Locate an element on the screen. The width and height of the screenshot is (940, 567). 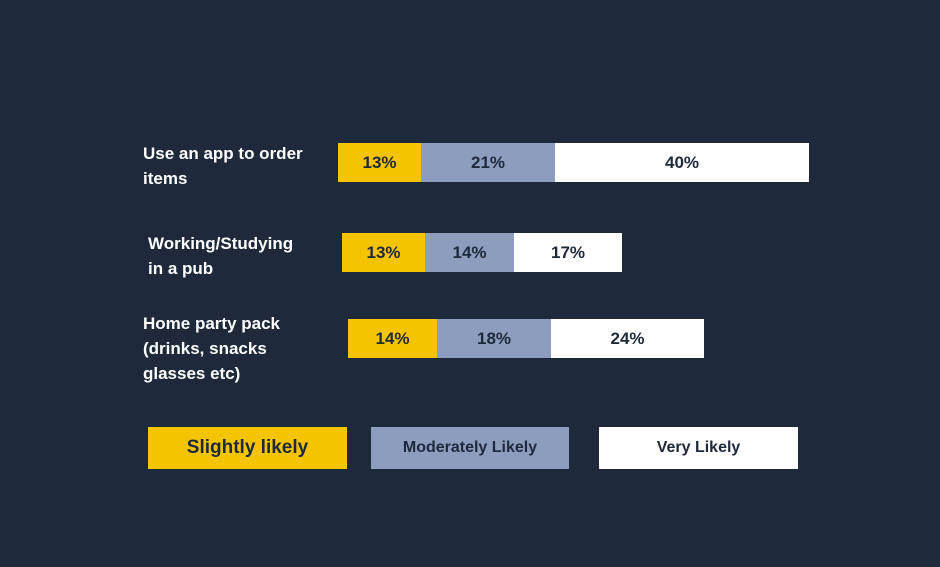
category-label-line: Home party pack is located at coordinates (211, 323).